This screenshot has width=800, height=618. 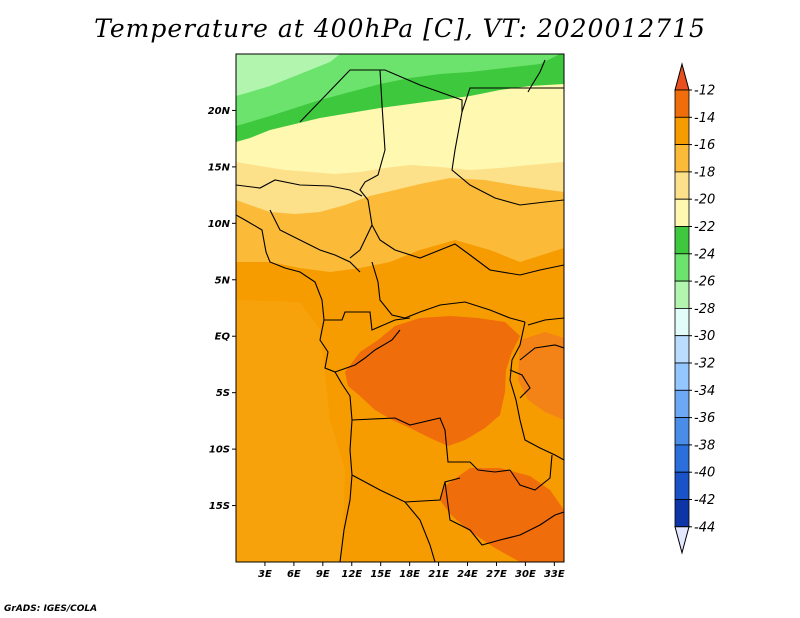 I want to click on field-patch-west, so click(x=290, y=431).